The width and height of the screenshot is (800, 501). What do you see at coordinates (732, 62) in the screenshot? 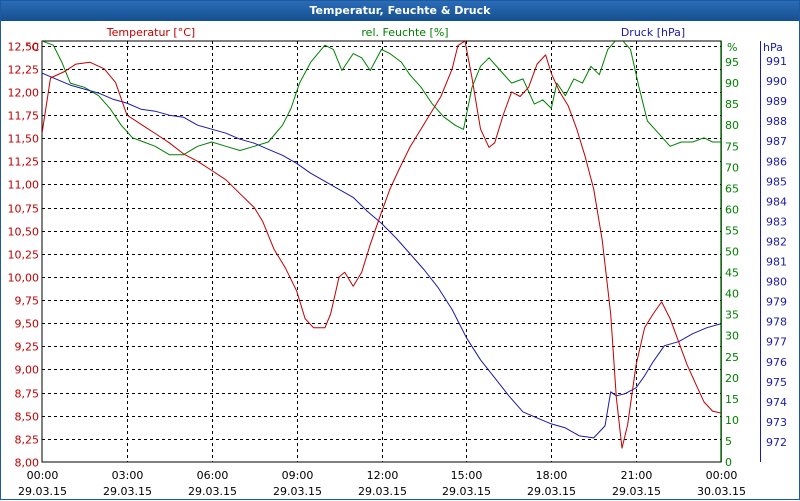
I see `humidity-tick-label: 95` at bounding box center [732, 62].